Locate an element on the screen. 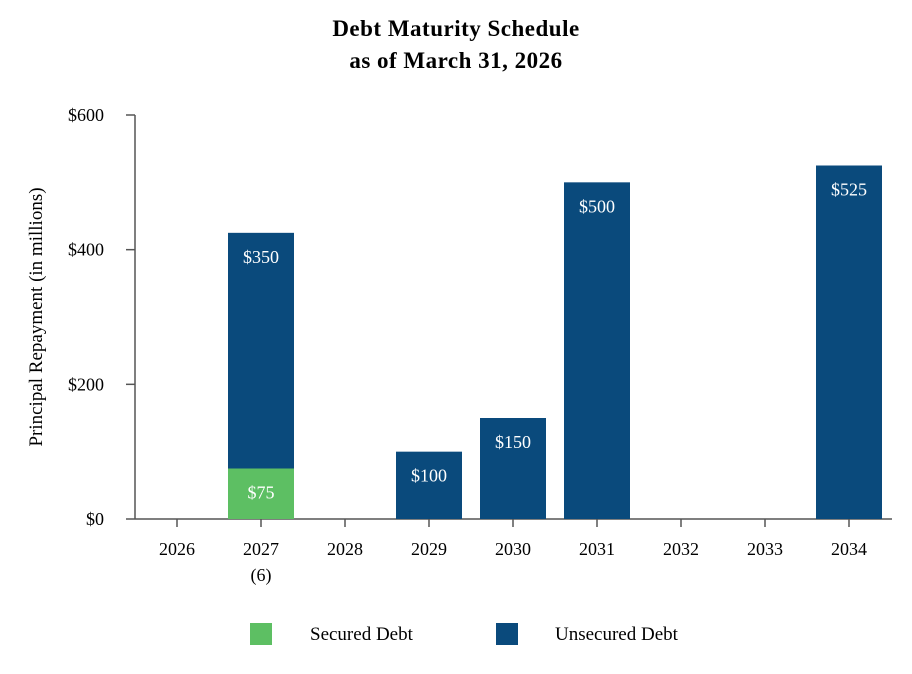 The width and height of the screenshot is (912, 674). bar-secured-debt is located at coordinates (261, 493).